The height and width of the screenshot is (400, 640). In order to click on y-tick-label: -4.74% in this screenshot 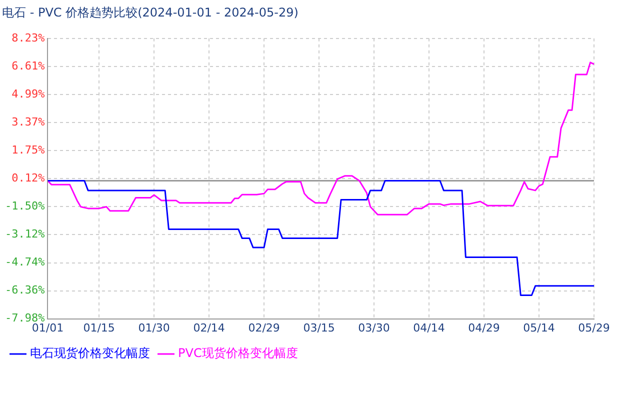, I will do `click(25, 262)`.